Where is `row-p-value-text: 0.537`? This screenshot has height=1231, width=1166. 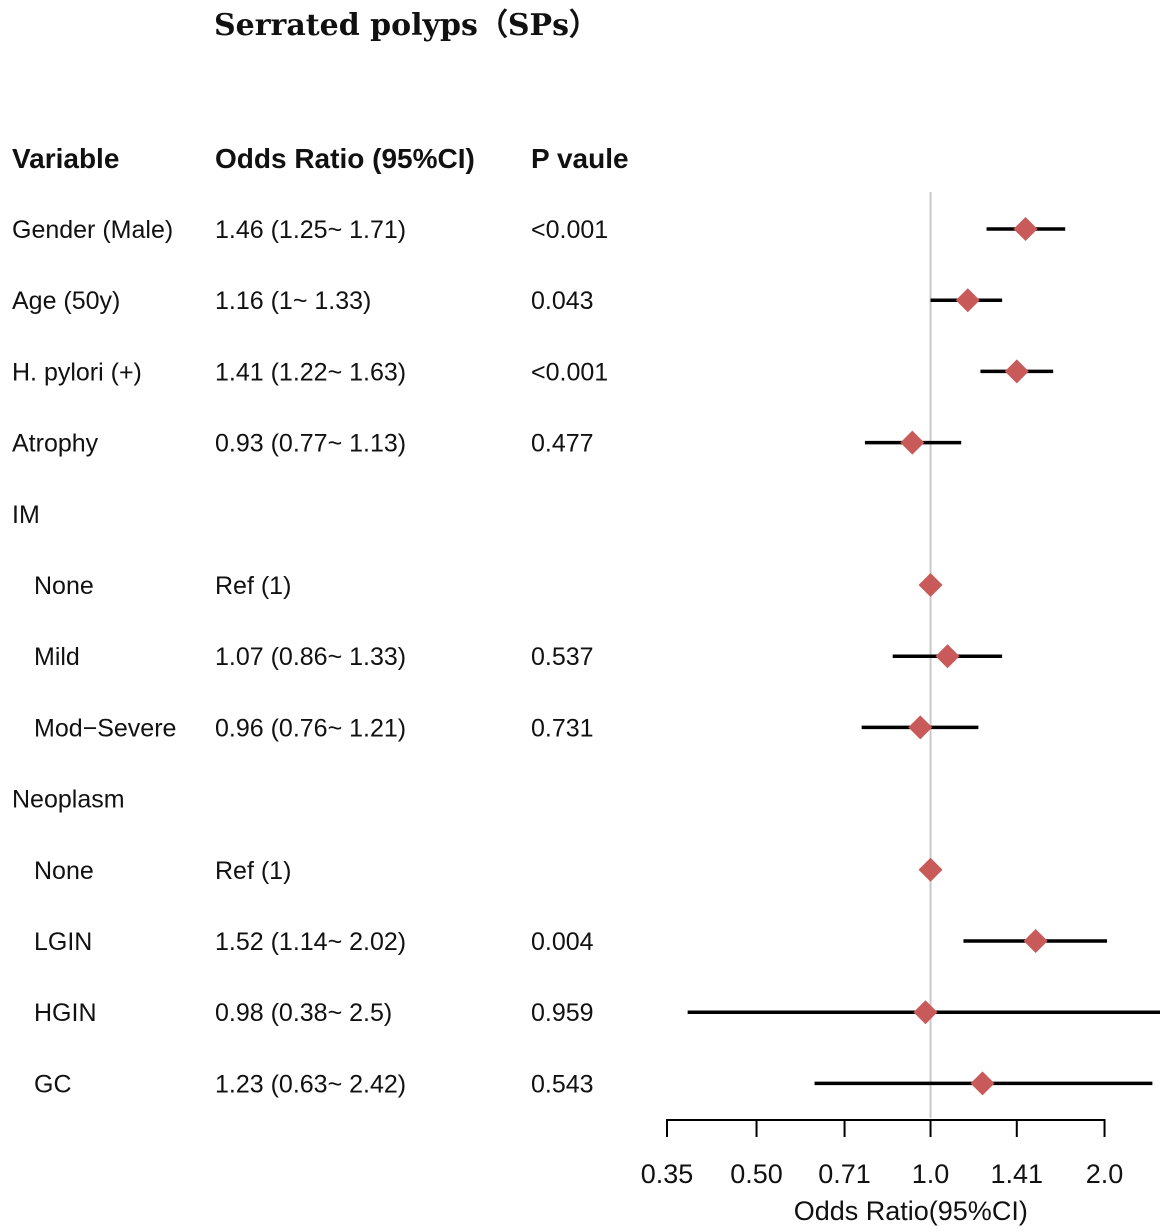
row-p-value-text: 0.537 is located at coordinates (562, 657).